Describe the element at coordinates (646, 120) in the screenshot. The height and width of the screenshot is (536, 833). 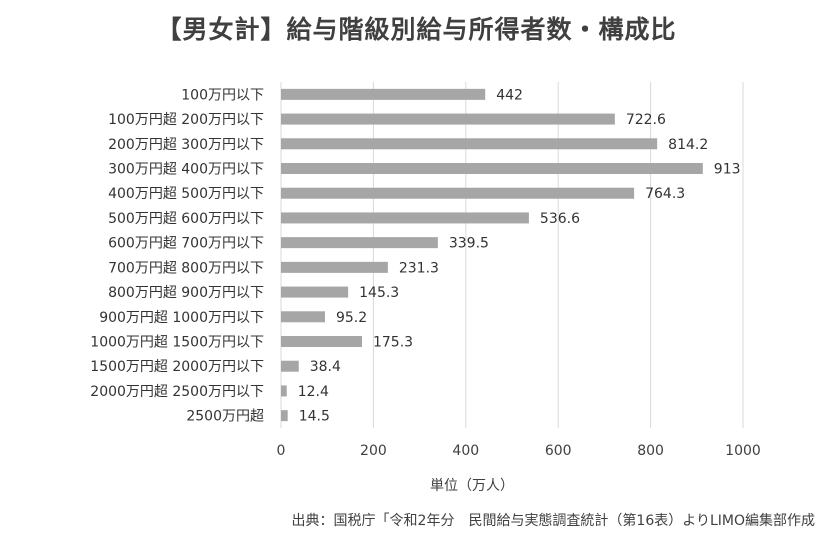
I see `data-label: 722.6` at that location.